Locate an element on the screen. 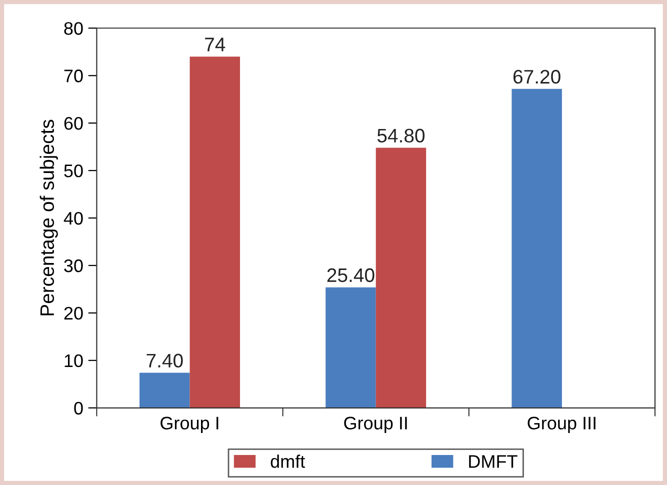 The image size is (667, 485). y-tick-label: 20 is located at coordinates (73, 313).